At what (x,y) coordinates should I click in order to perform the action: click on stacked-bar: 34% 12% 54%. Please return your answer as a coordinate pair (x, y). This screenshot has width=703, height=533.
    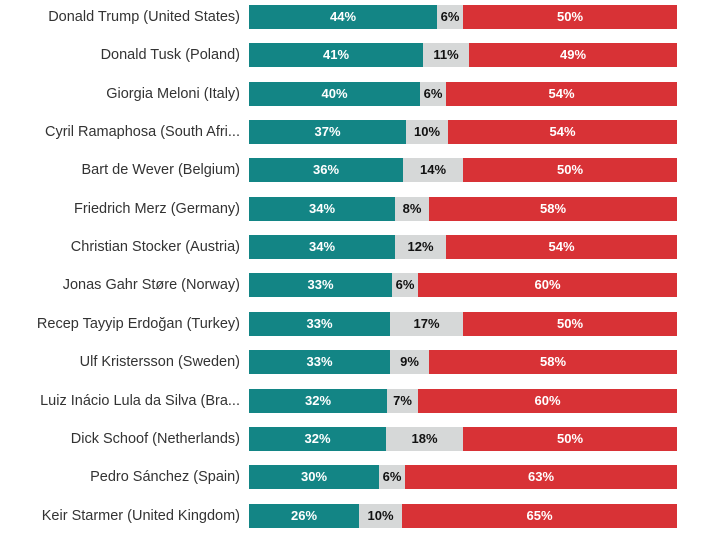
    Looking at the image, I should click on (463, 247).